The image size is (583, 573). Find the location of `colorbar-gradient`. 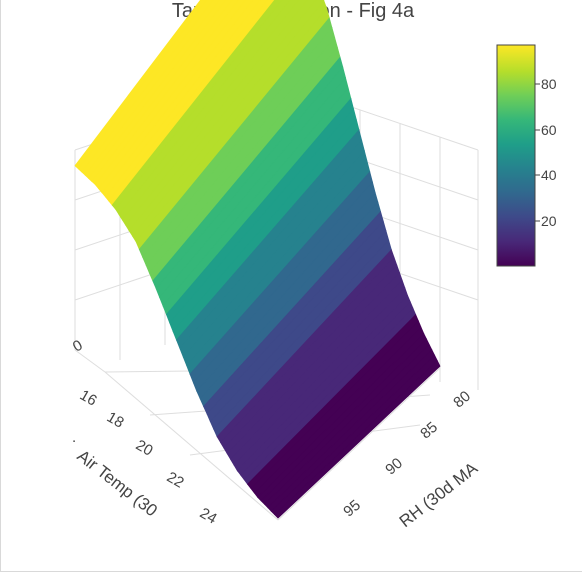

colorbar-gradient is located at coordinates (516, 155).